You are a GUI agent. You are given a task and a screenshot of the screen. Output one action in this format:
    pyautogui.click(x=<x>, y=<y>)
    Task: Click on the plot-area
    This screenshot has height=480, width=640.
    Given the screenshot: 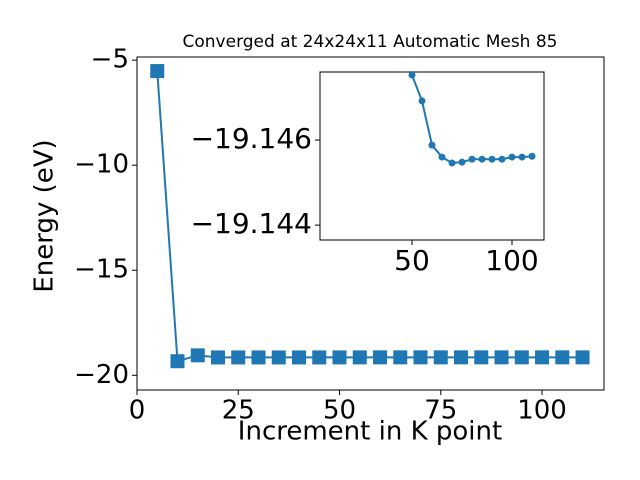 What is the action you would take?
    pyautogui.click(x=432, y=156)
    